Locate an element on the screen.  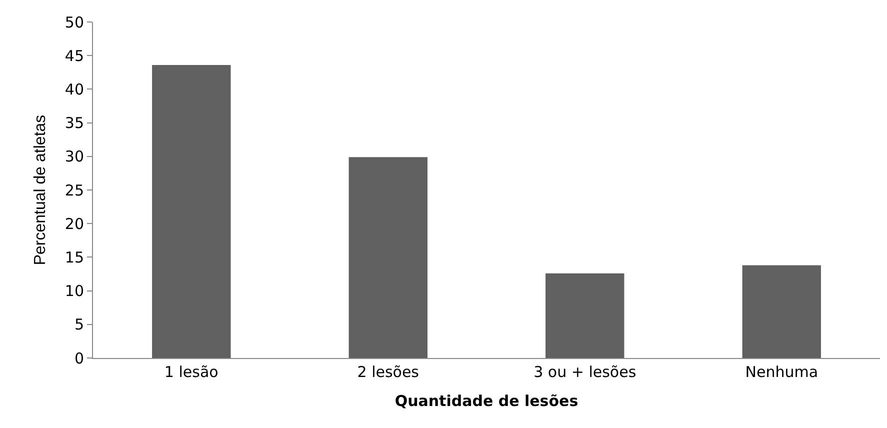
y-tick-label: 15 is located at coordinates (74, 257).